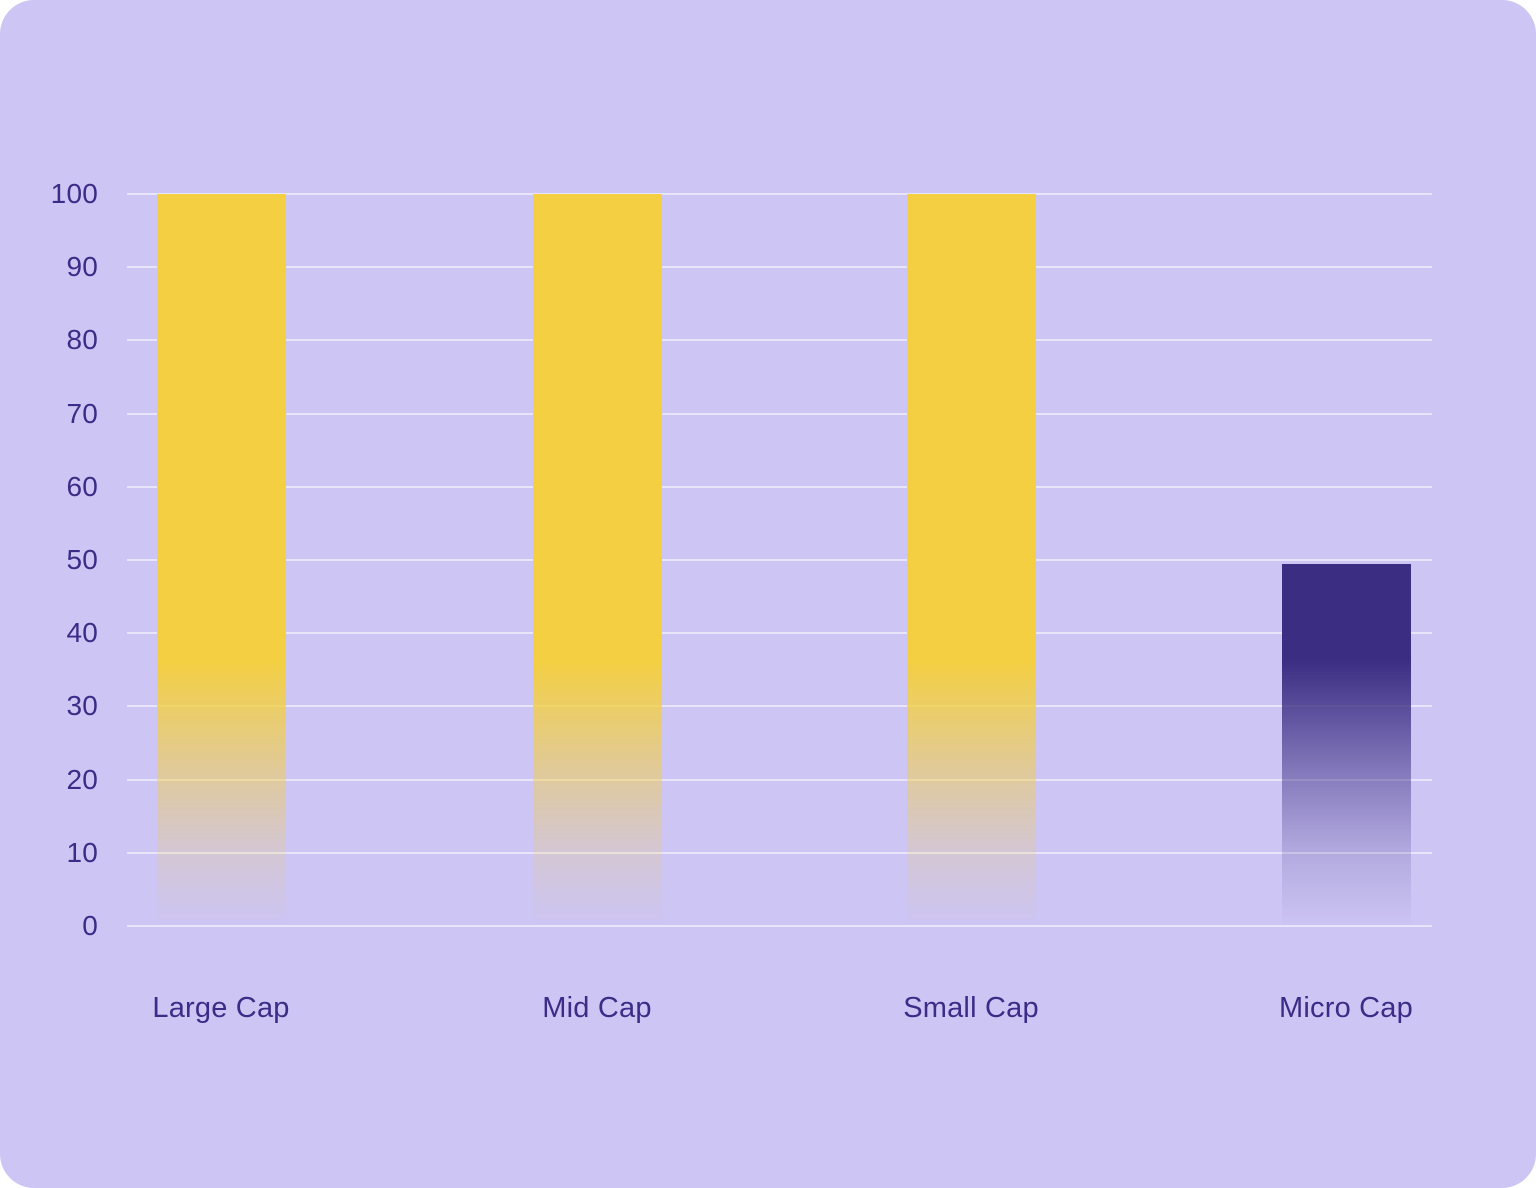  Describe the element at coordinates (82, 340) in the screenshot. I see `y-tick-label-80: 80` at that location.